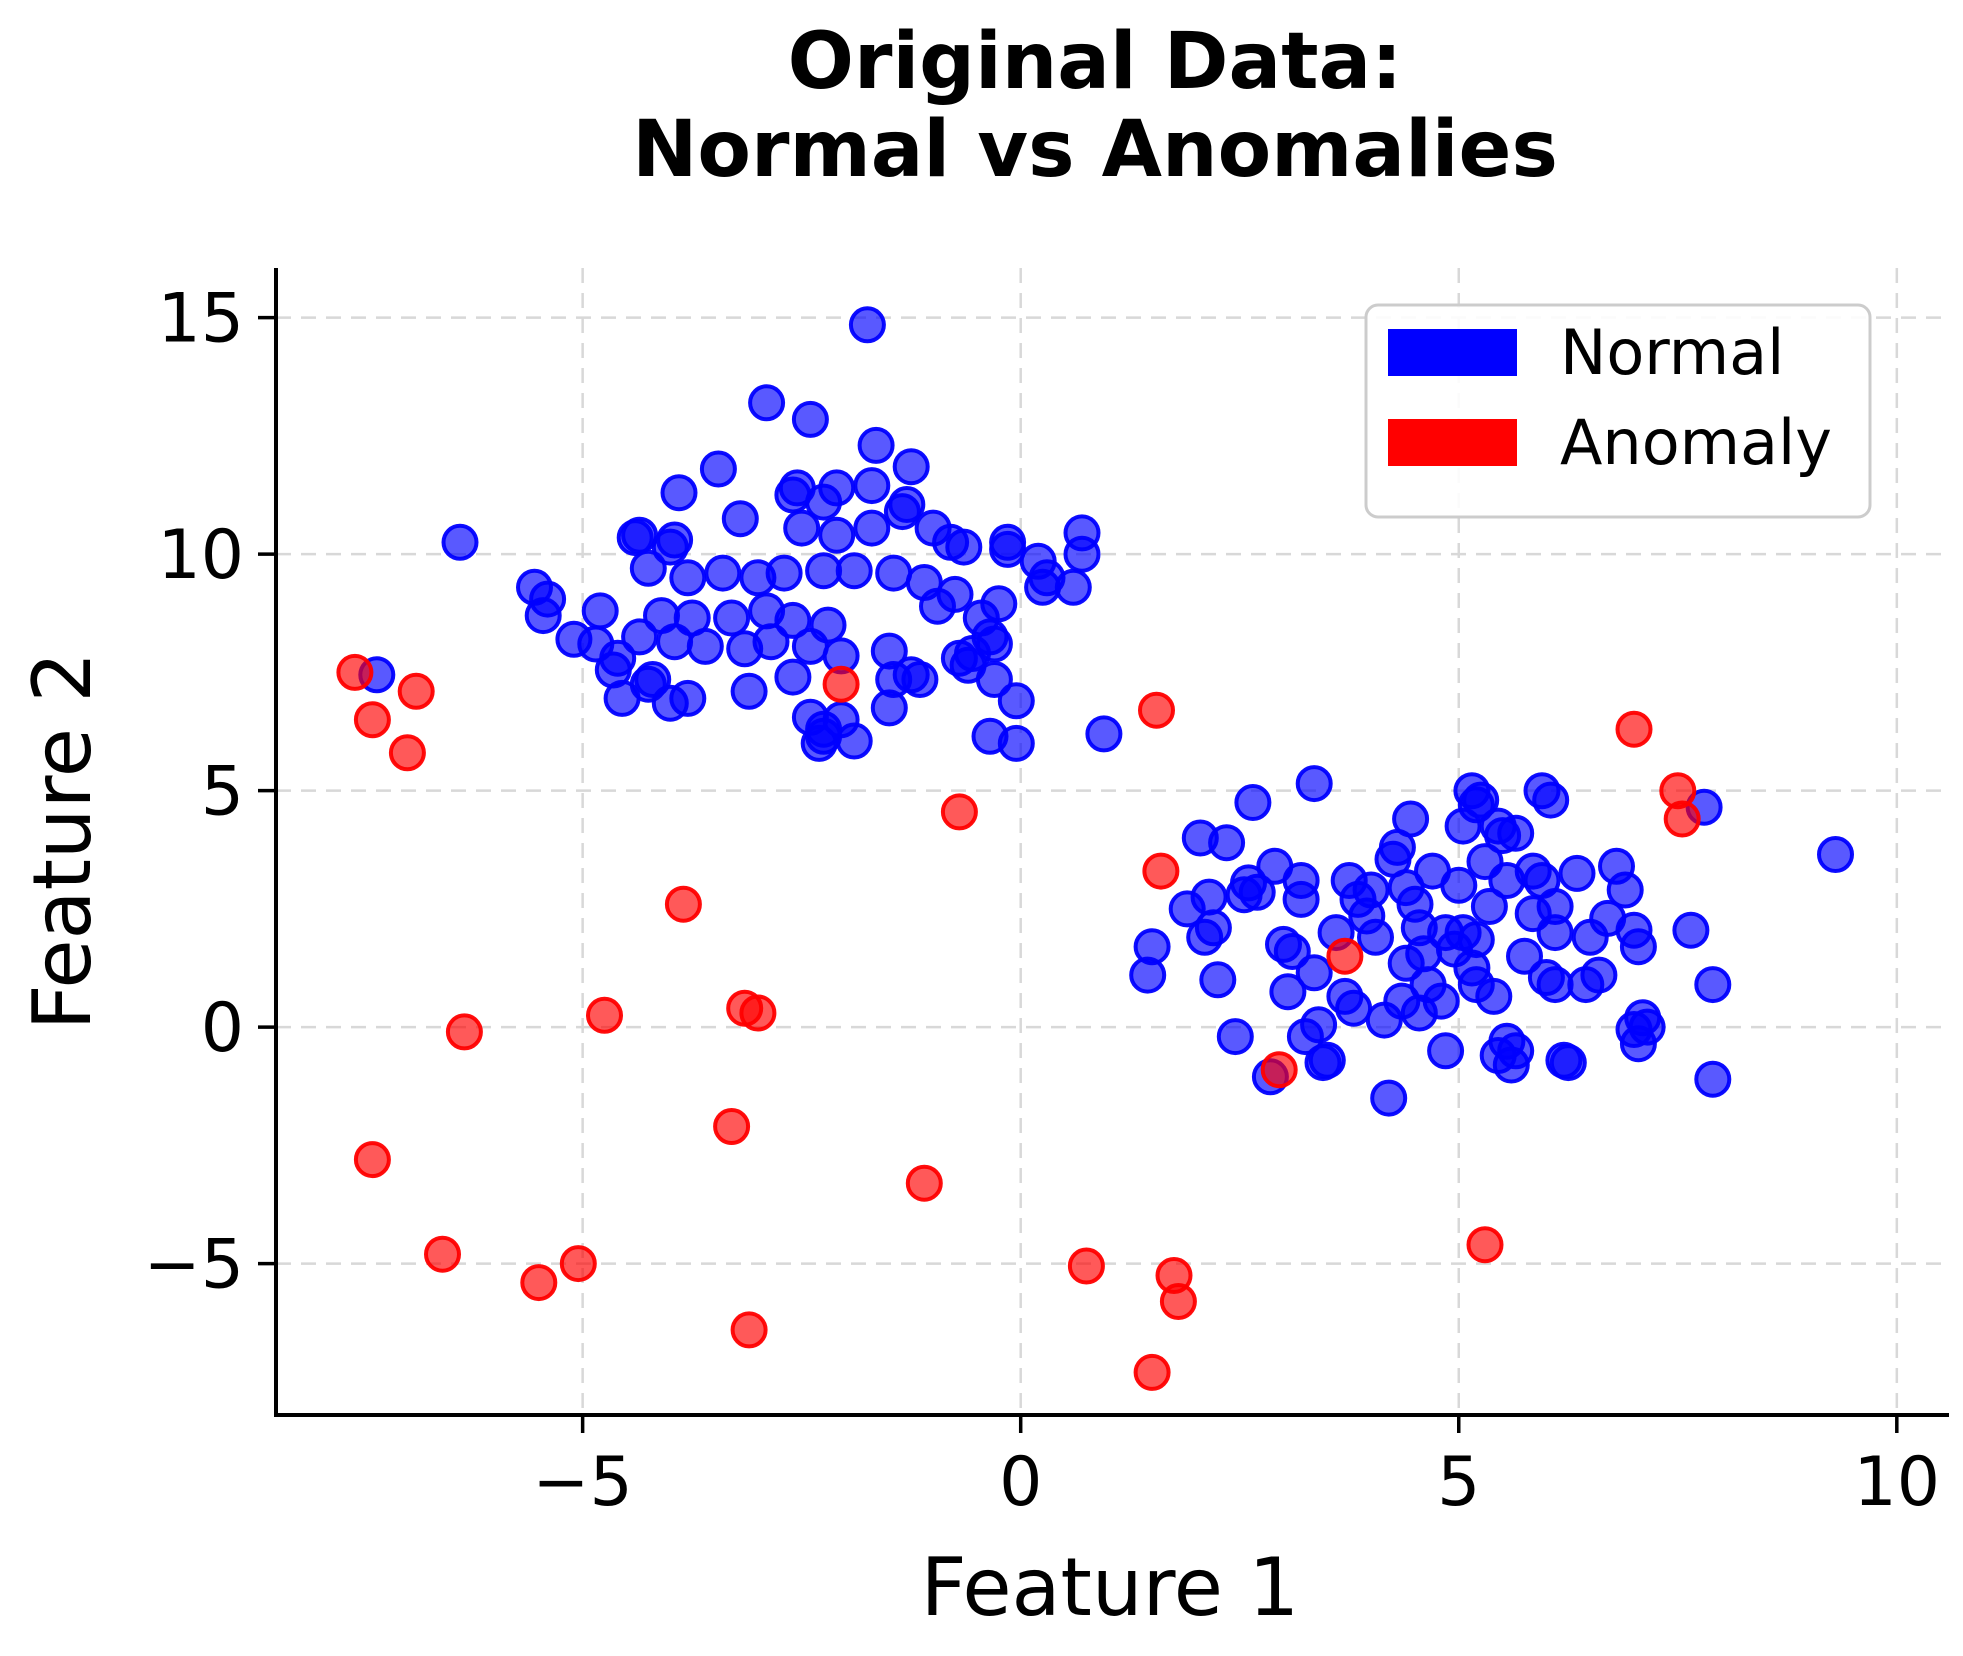 The height and width of the screenshot is (1656, 1963). What do you see at coordinates (1897, 1482) in the screenshot?
I see `x-tick-label: 10` at bounding box center [1897, 1482].